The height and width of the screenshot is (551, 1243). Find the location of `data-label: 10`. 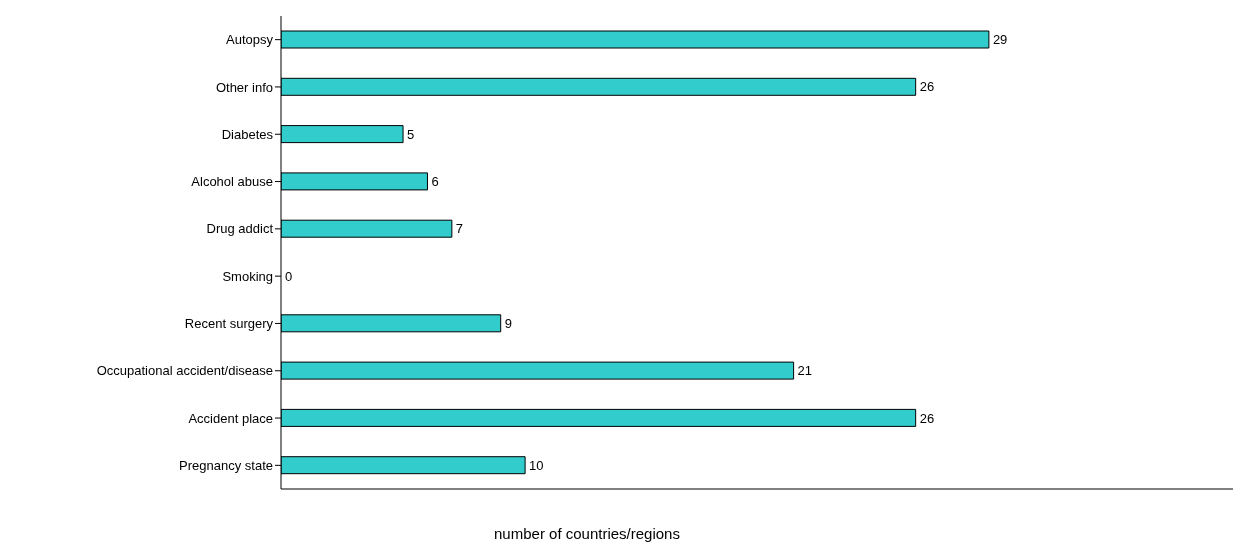

data-label: 10 is located at coordinates (536, 465).